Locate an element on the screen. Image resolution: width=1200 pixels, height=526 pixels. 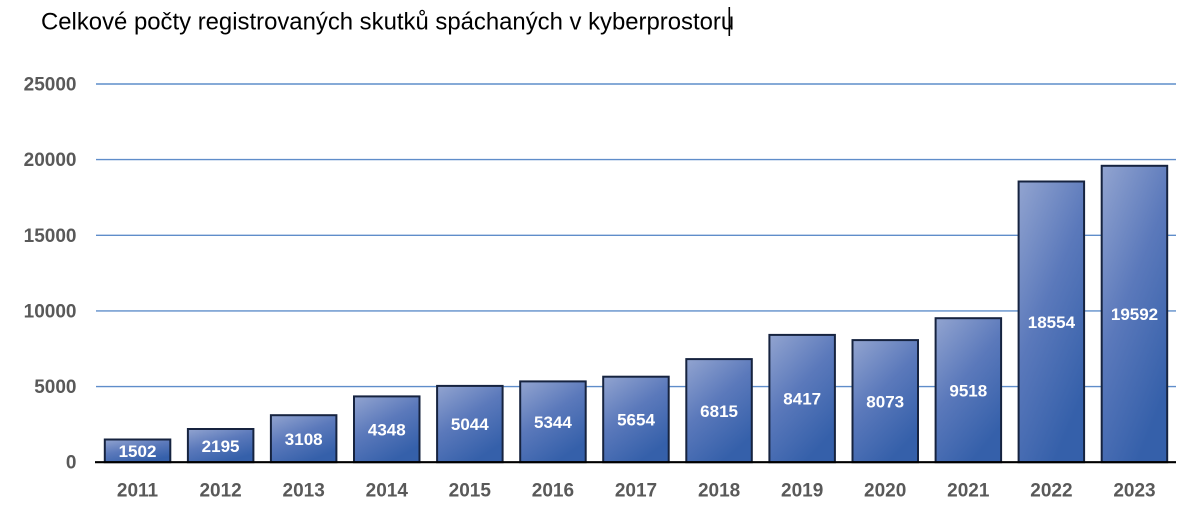
svg-text: 8073 is located at coordinates (885, 401).